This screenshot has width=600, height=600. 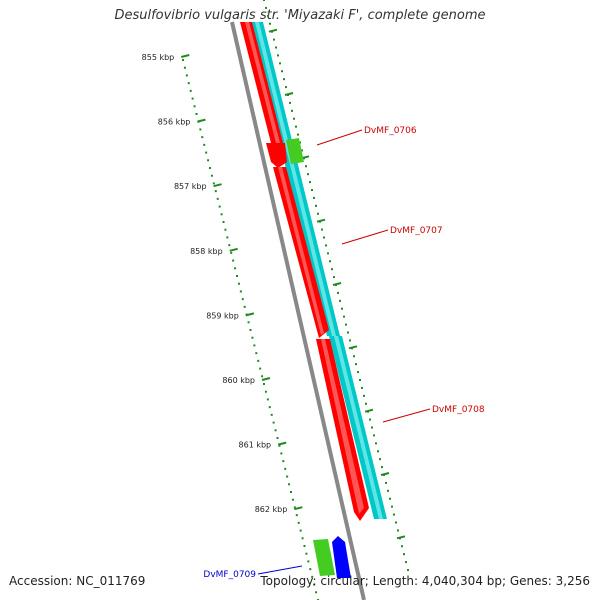 I want to click on gene-label: DvMF_0709, so click(x=229, y=575).